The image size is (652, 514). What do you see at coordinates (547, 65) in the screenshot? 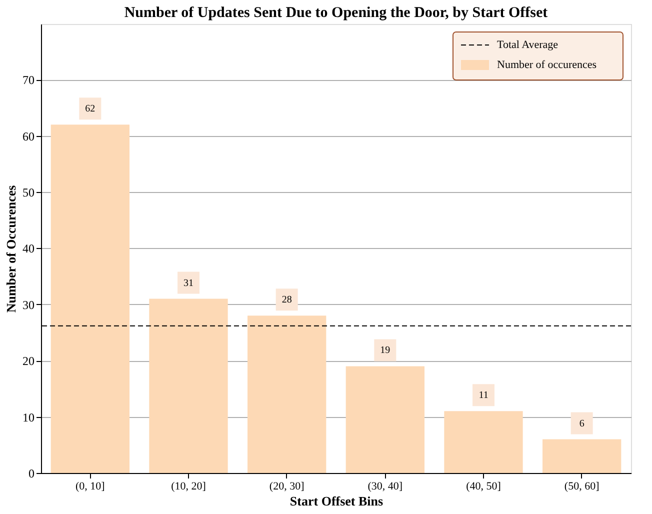
I see `legend-label: Number of occurences` at bounding box center [547, 65].